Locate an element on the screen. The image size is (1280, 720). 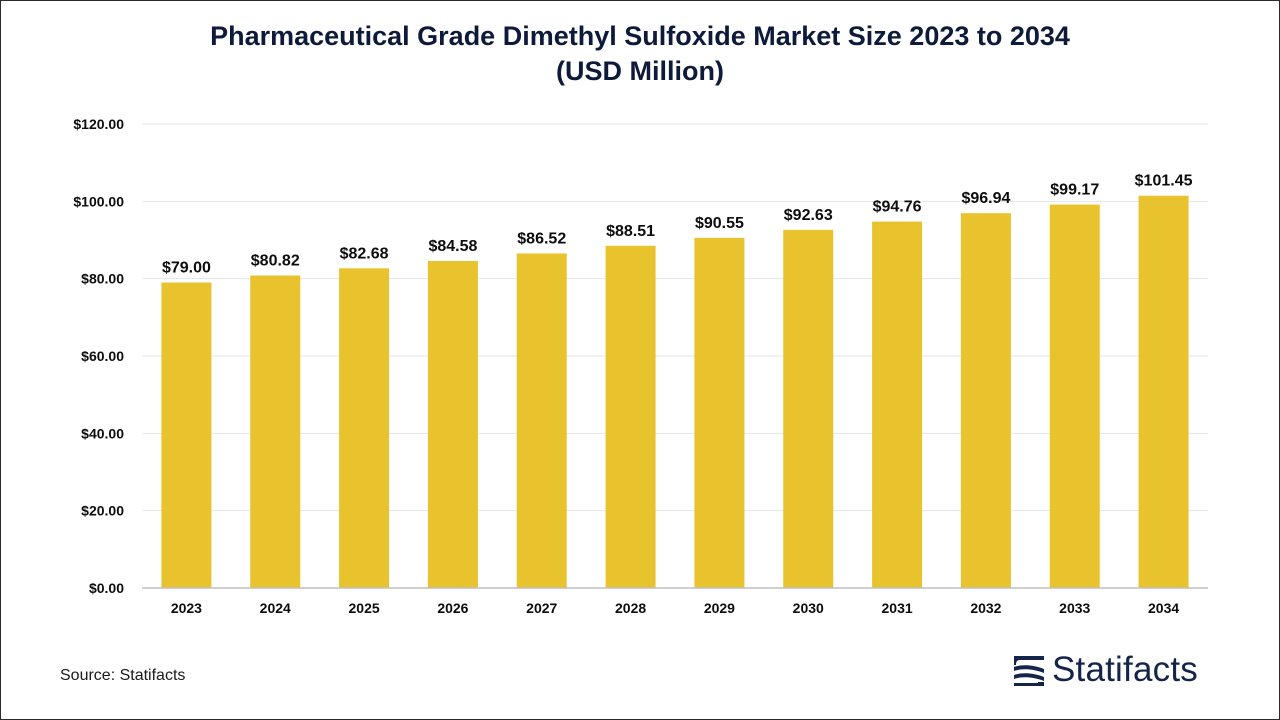
x-tick-label-2030: 2030 is located at coordinates (808, 608).